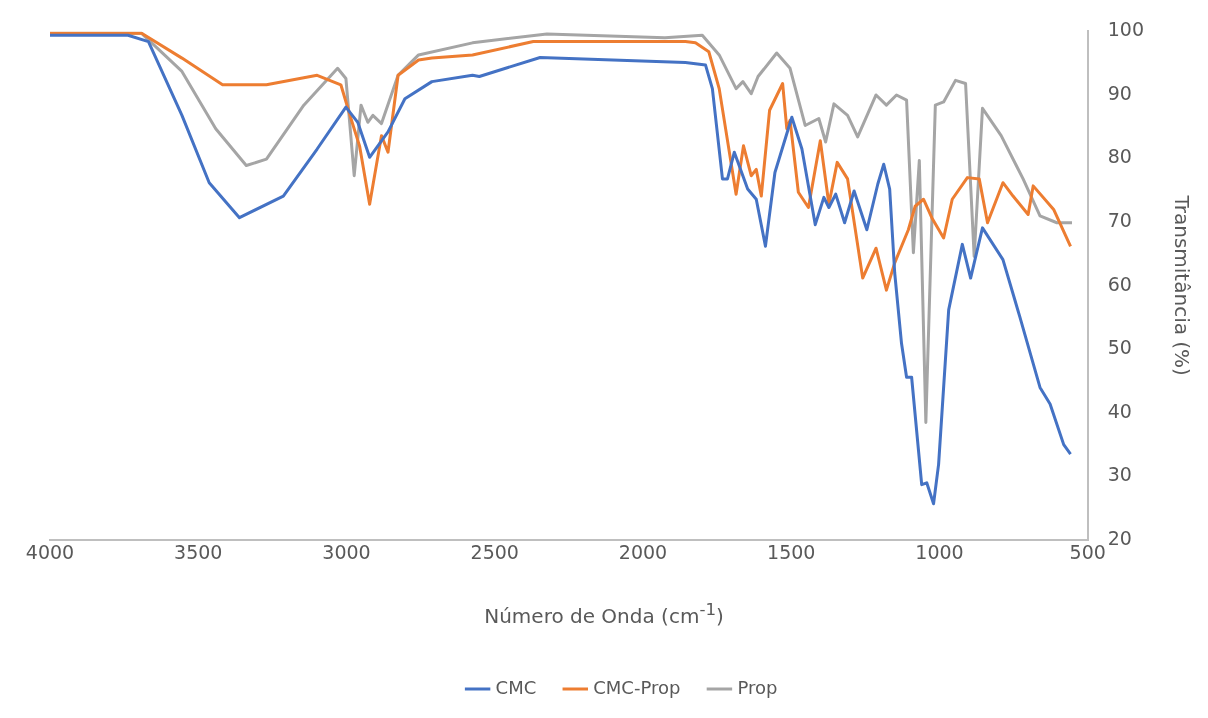  What do you see at coordinates (1119, 537) in the screenshot?
I see `y-tick-label: 20` at bounding box center [1119, 537].